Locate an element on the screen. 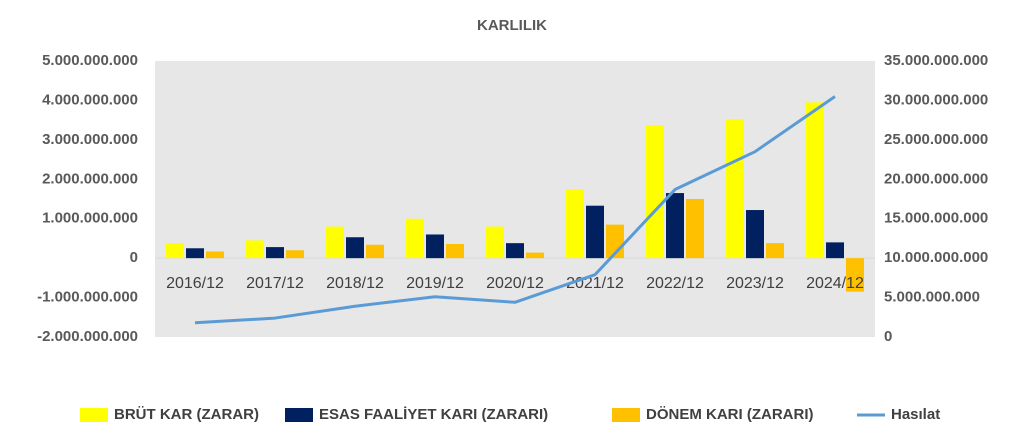 The width and height of the screenshot is (1024, 446). y2-tick-label: 30.000.000.000 is located at coordinates (936, 99).